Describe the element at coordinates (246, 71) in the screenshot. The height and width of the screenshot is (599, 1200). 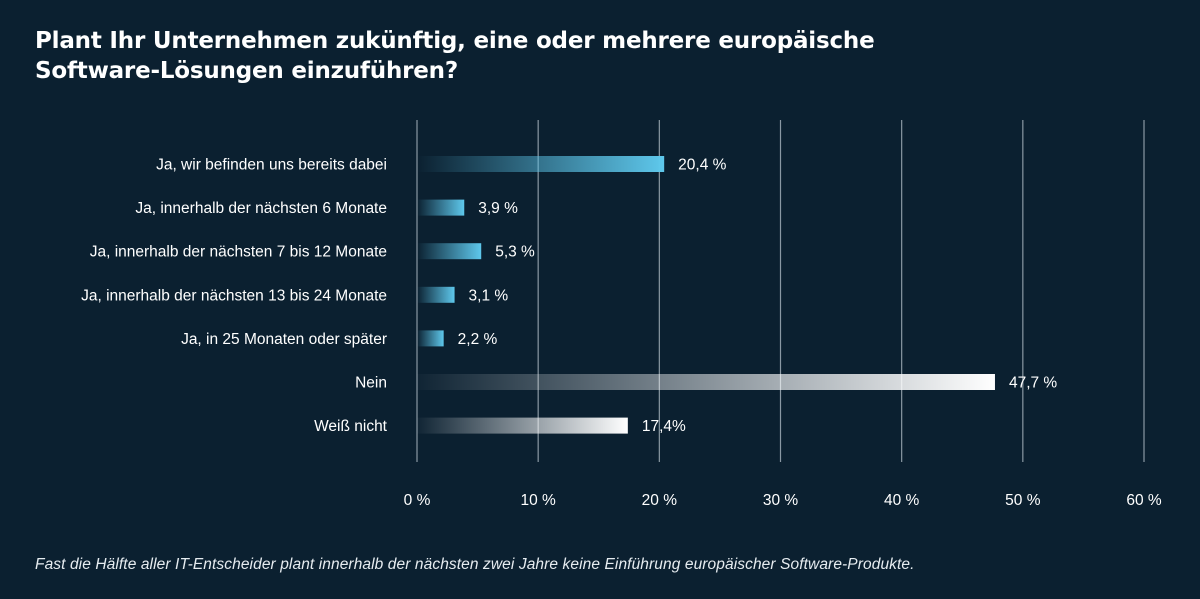
I see `chart-title-line-2: Software-Lösungen einzuführen?` at that location.